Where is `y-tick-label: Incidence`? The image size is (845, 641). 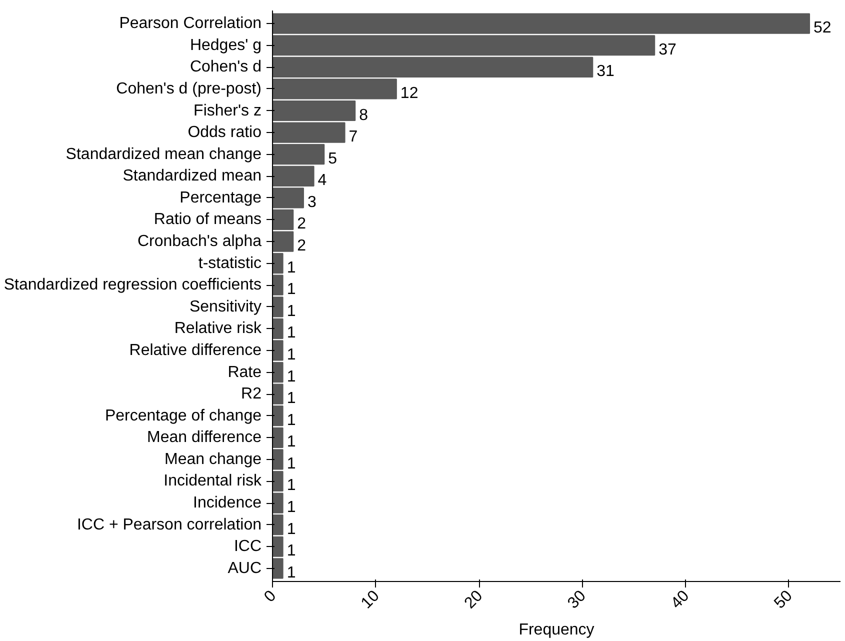
y-tick-label: Incidence is located at coordinates (227, 503).